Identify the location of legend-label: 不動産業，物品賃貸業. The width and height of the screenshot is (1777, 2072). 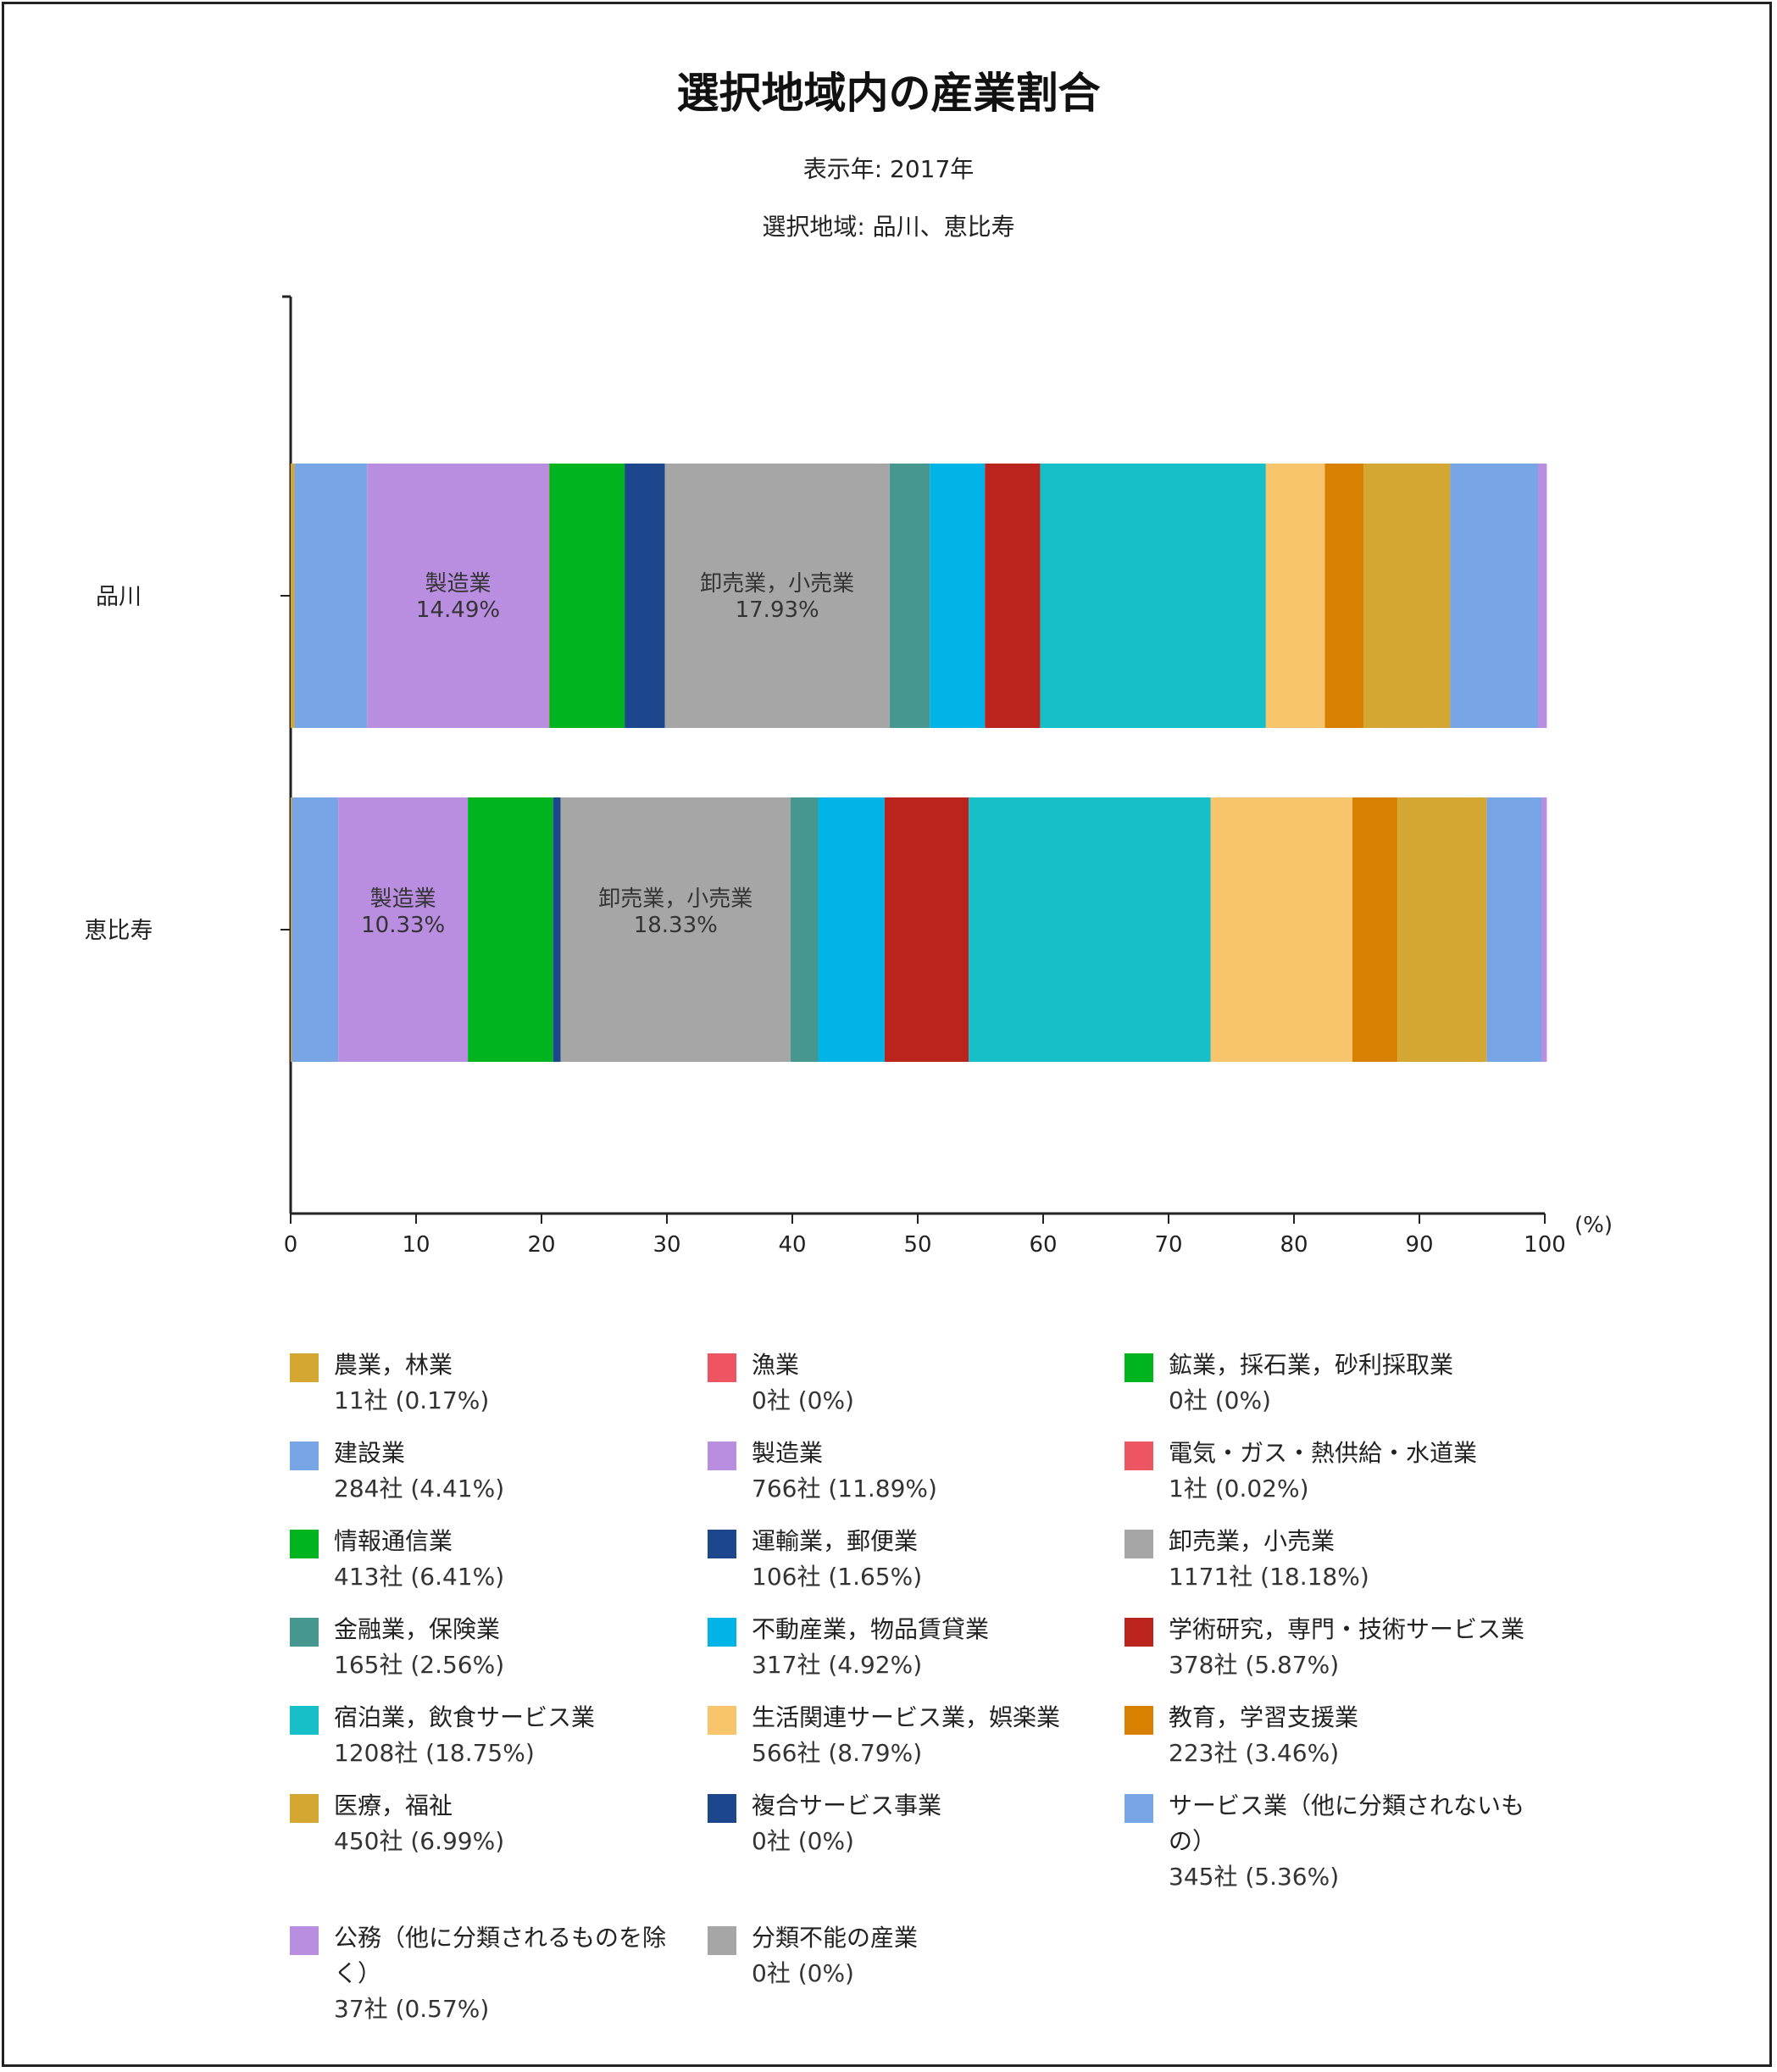
(871, 1629).